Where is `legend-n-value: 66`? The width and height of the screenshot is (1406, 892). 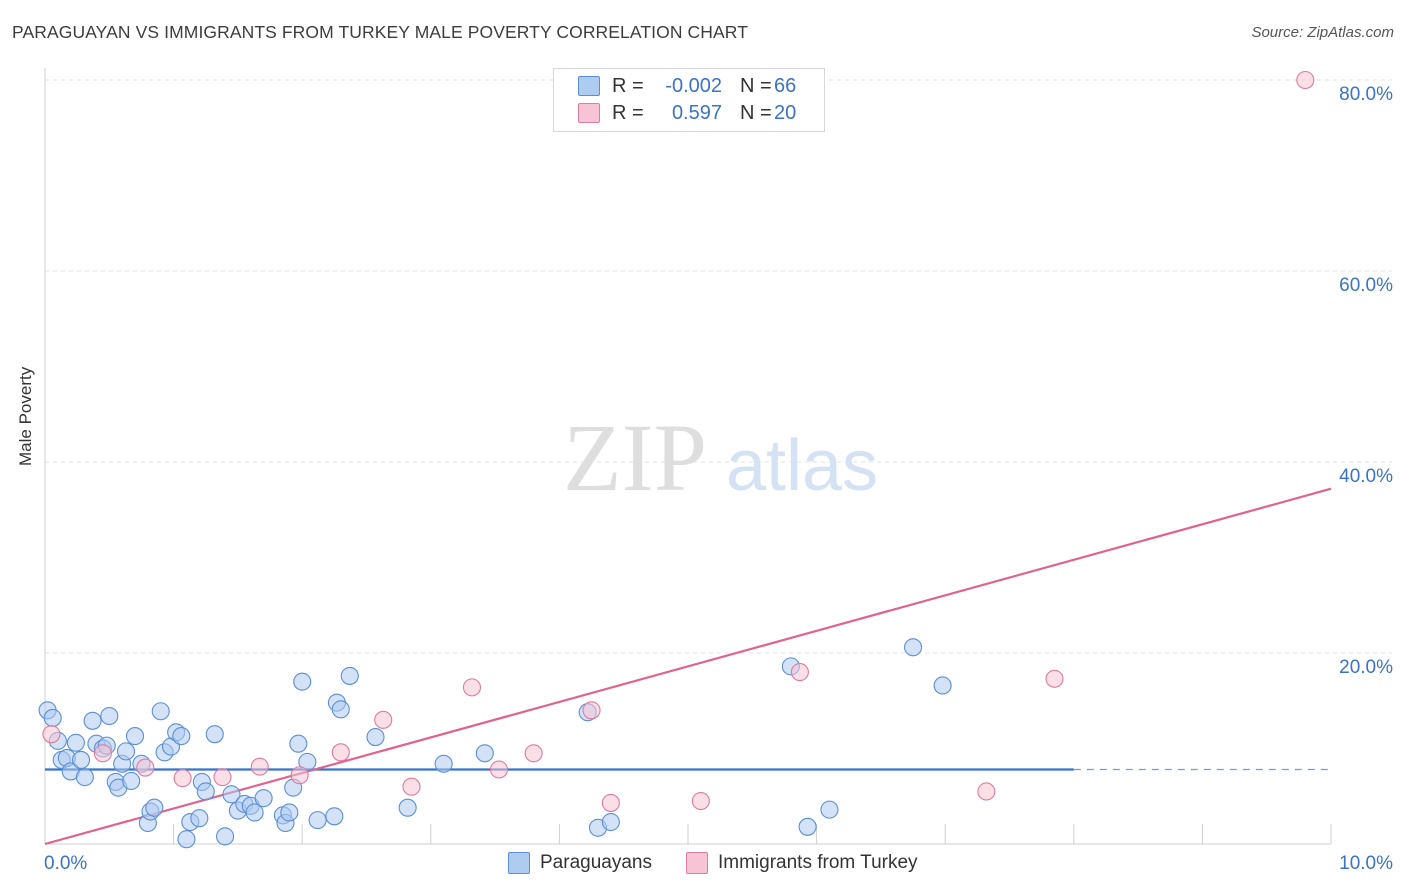
legend-n-value: 66 is located at coordinates (785, 85).